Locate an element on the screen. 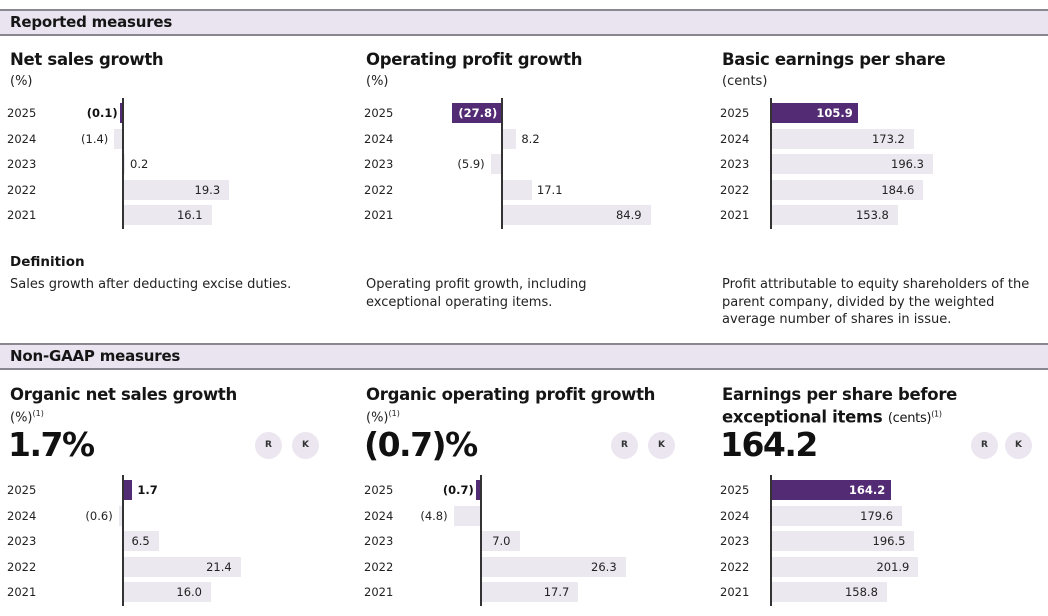  data-label: (0.6) is located at coordinates (99, 515).